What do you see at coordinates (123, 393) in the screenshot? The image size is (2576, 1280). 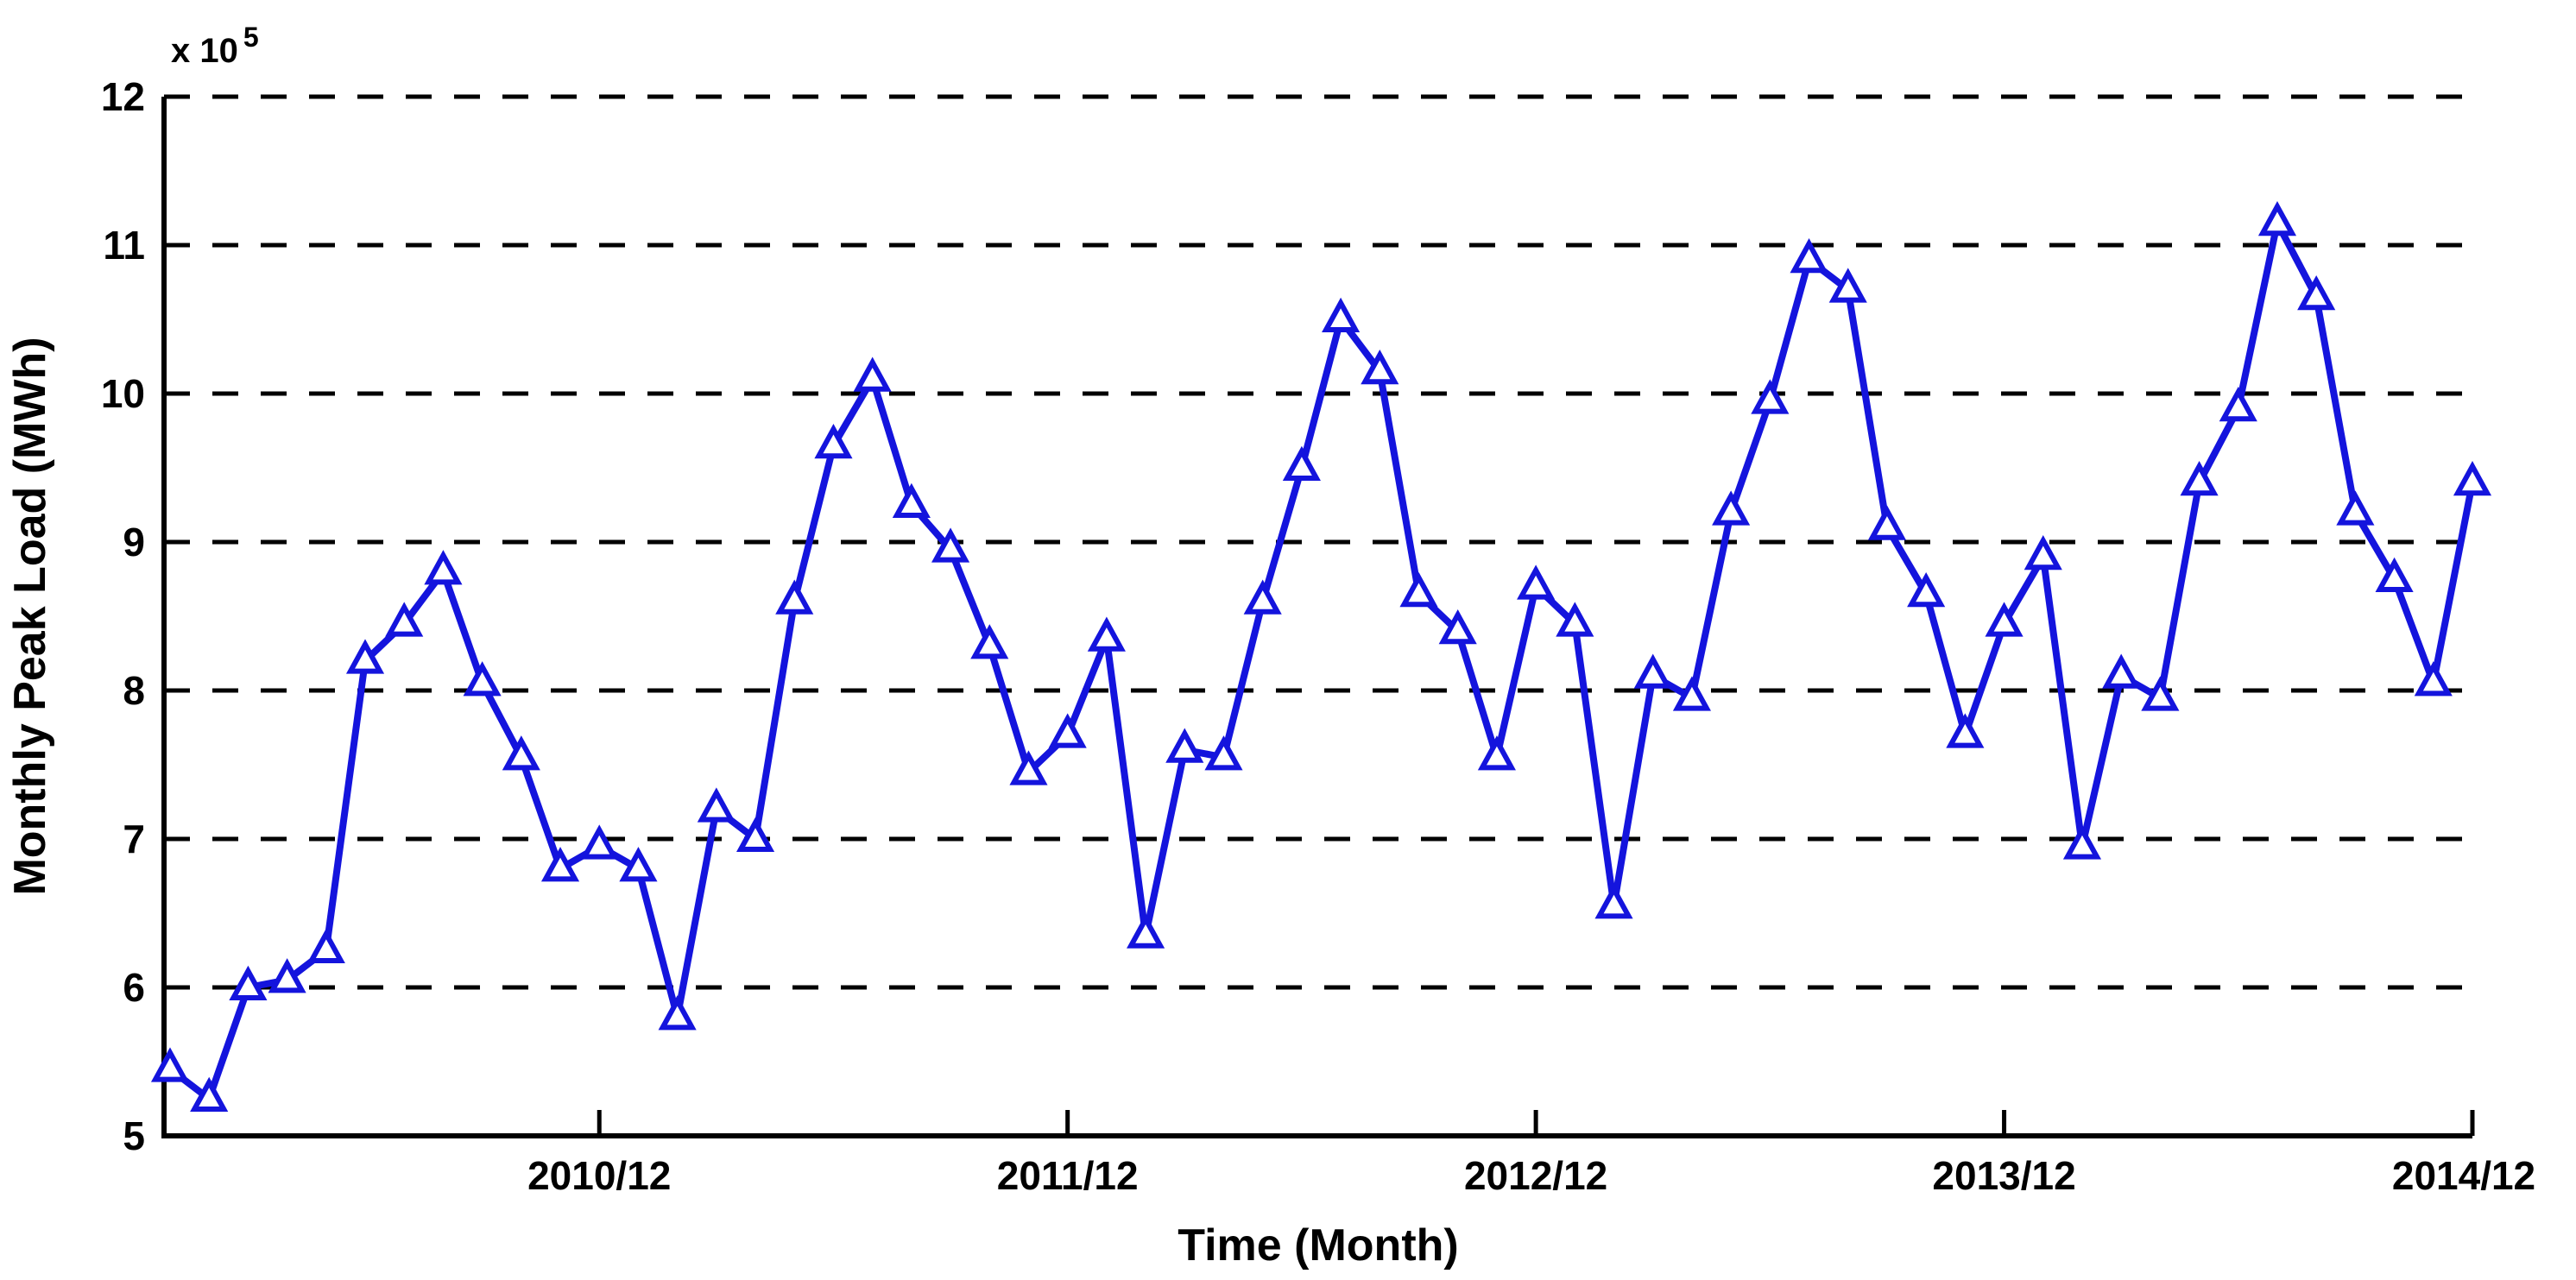 I see `y-tick-label-10: 10` at bounding box center [123, 393].